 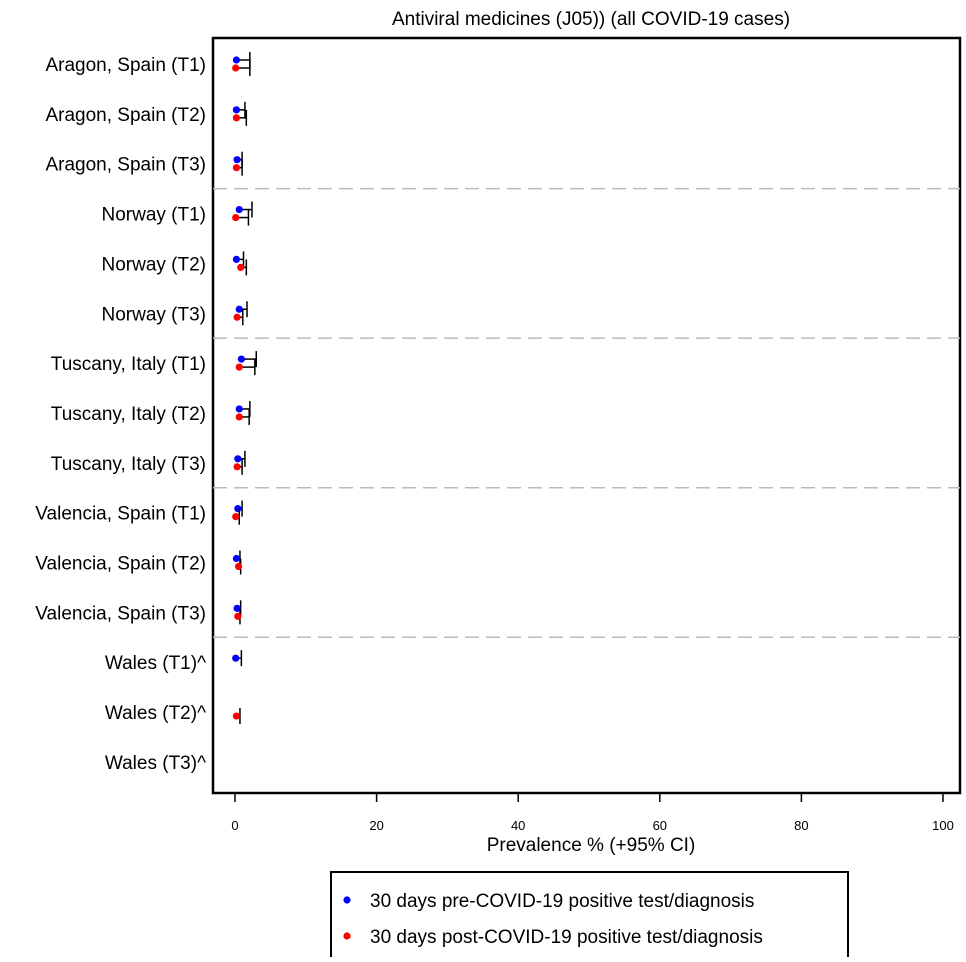 I want to click on x-tick-label: 0, so click(x=234, y=825).